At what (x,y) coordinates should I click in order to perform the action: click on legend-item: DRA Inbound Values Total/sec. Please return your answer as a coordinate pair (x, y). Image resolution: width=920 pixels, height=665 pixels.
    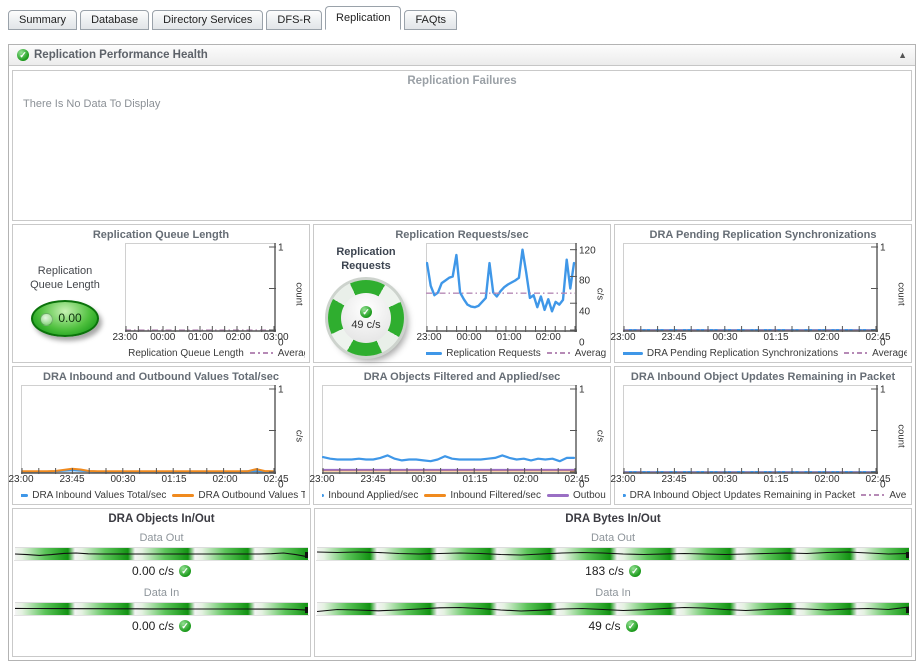
    Looking at the image, I should click on (93, 495).